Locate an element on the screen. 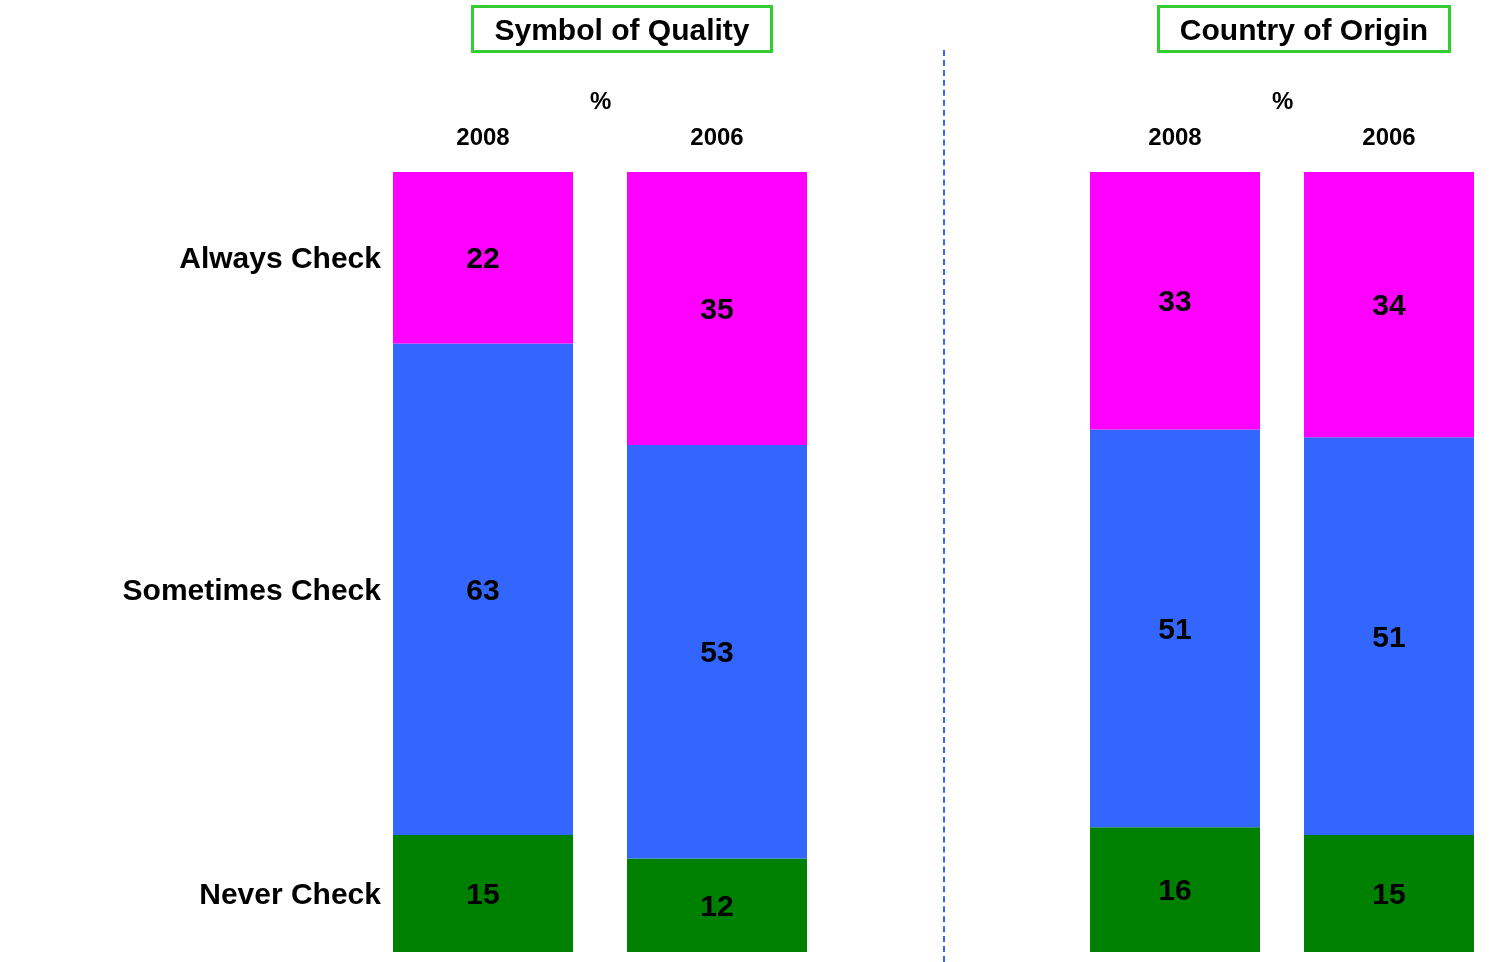 The height and width of the screenshot is (962, 1496). data-label: 63 is located at coordinates (483, 589).